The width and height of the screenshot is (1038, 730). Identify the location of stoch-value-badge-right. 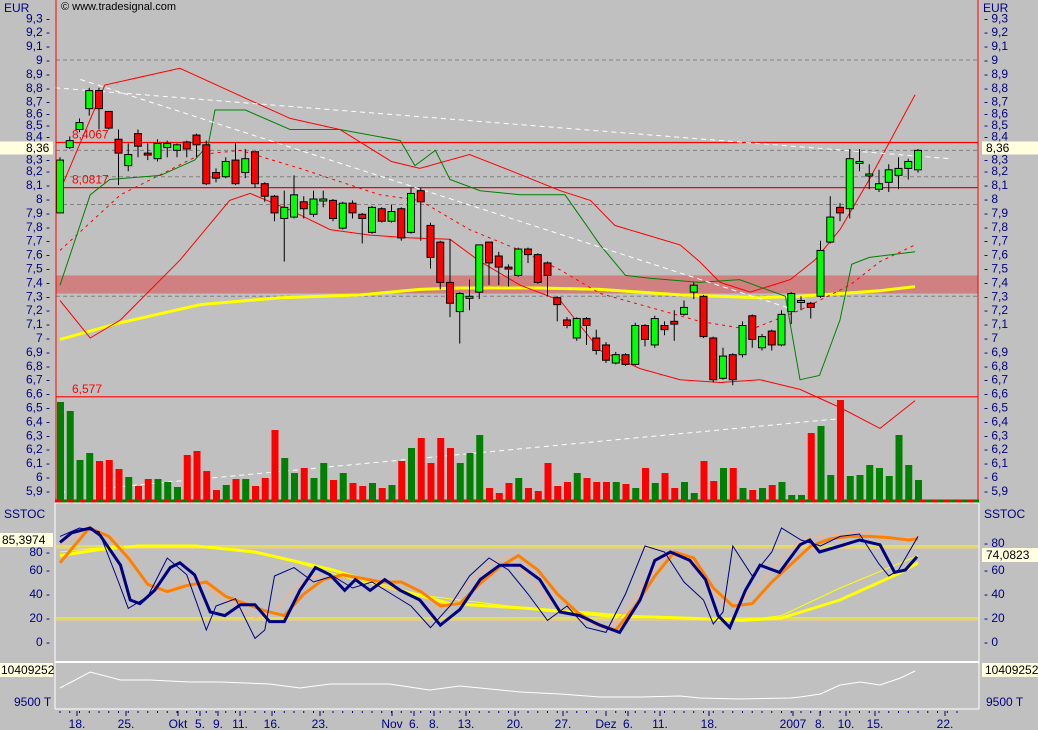
(1010, 555).